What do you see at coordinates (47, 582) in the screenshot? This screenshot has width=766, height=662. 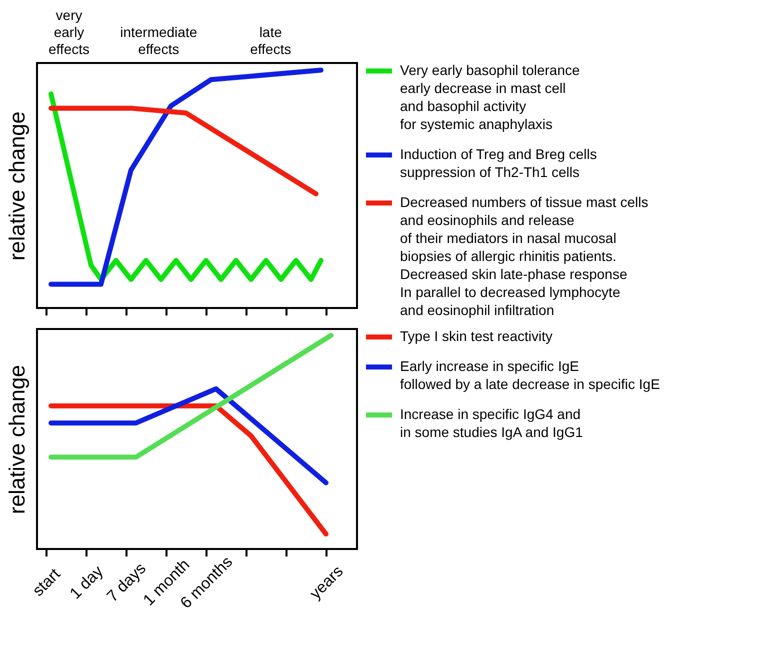 I see `x-tick-label: start` at bounding box center [47, 582].